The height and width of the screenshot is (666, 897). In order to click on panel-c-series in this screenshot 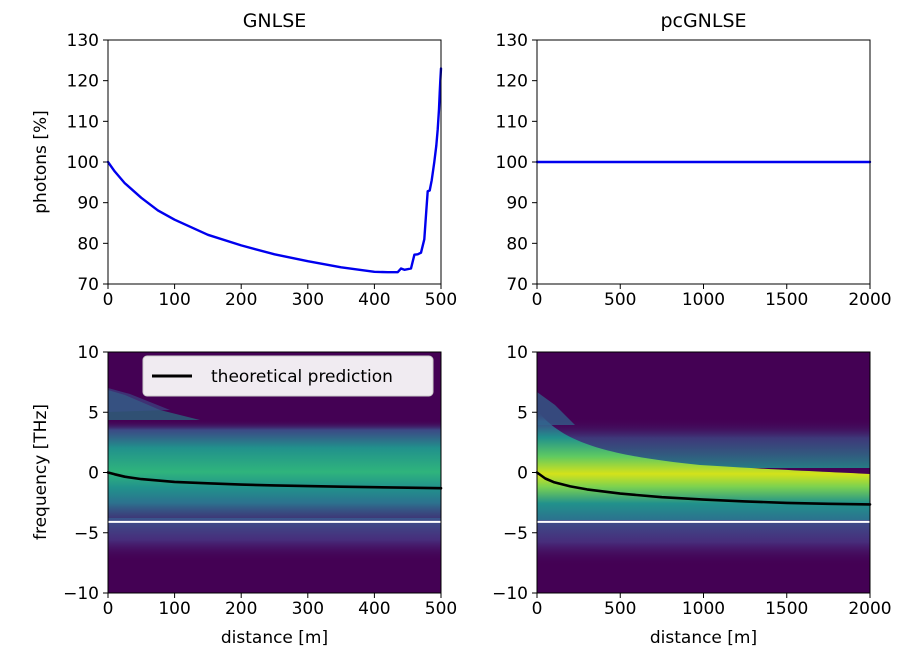, I will do `click(274, 497)`.